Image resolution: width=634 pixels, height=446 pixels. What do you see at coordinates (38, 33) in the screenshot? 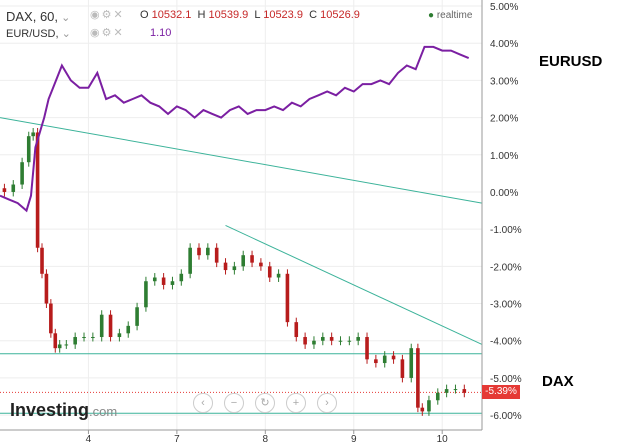
I see `overlay-label: EUR/USD, ⌄` at bounding box center [38, 33].